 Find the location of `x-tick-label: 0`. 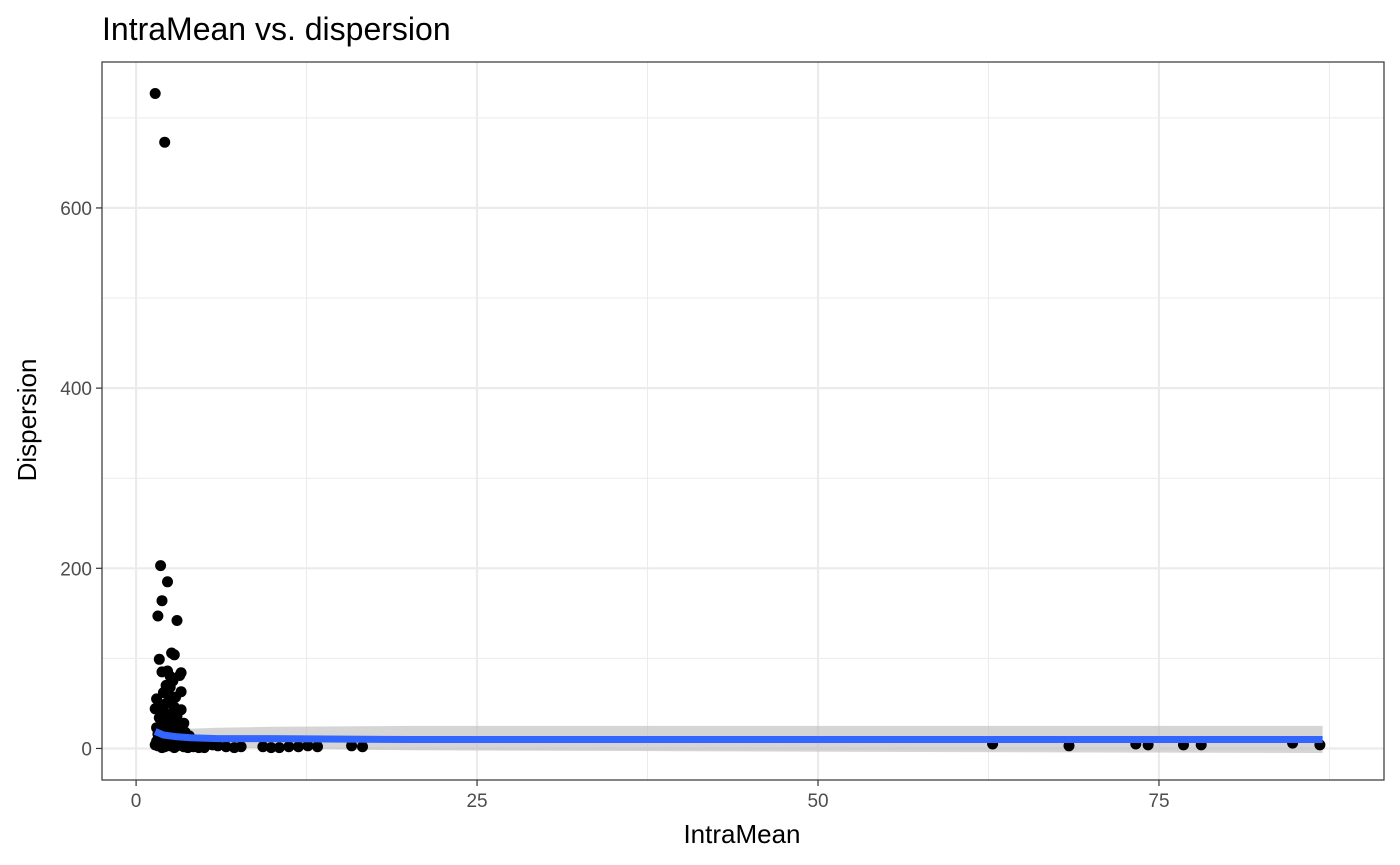

x-tick-label: 0 is located at coordinates (136, 801).